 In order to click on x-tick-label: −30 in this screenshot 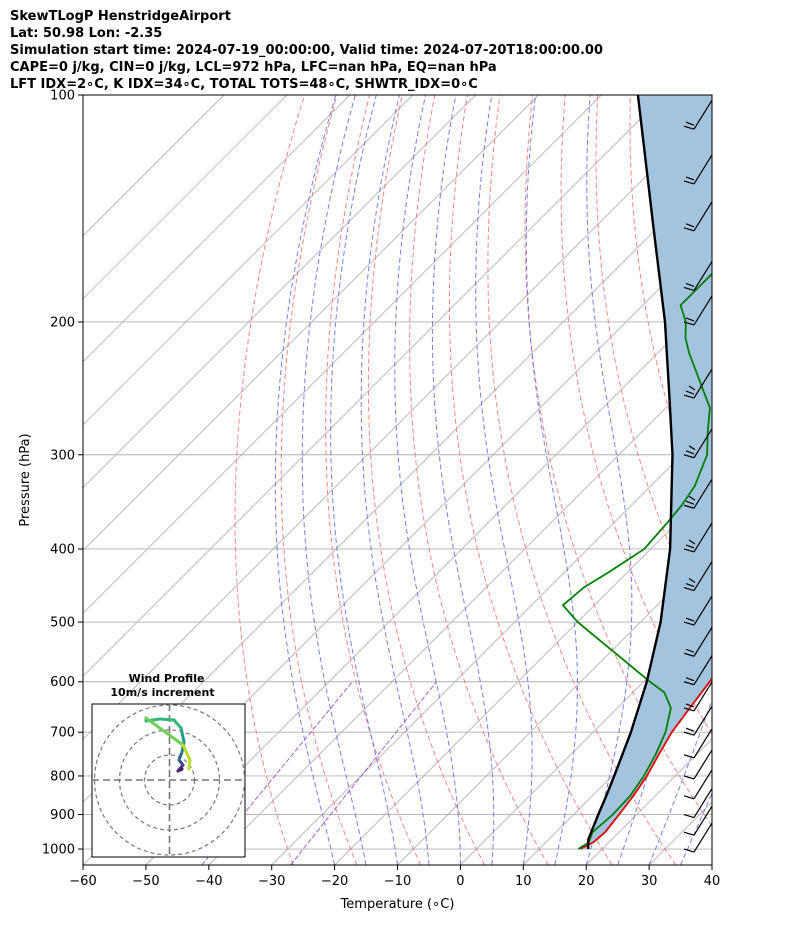, I will do `click(271, 881)`.